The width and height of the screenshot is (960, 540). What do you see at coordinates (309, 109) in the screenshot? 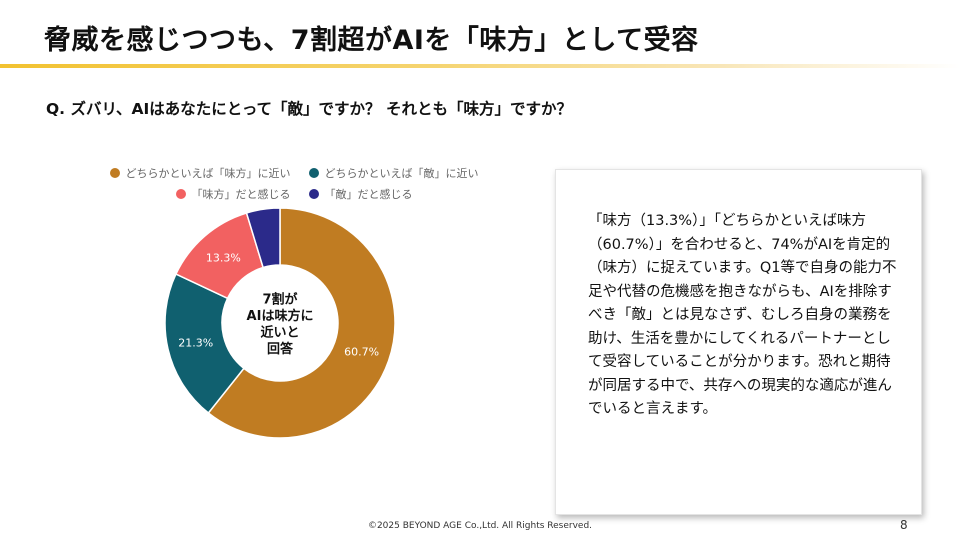
I see `survey-question: Q. ズバリ、AIはあなたにとって「敵」ですか？ それとも「味方」ですか？` at bounding box center [309, 109].